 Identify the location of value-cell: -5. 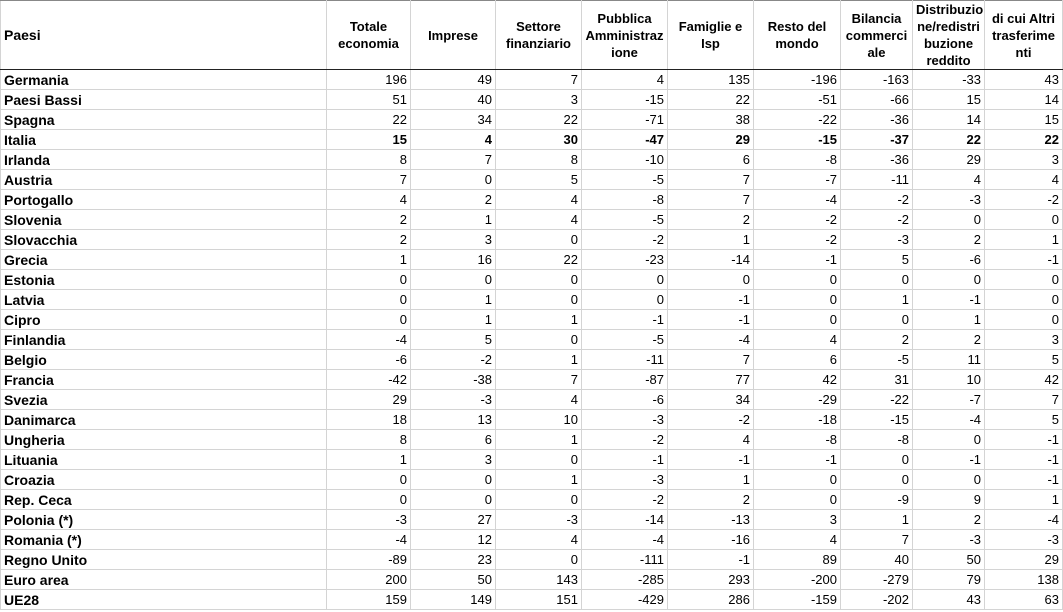
(624, 219).